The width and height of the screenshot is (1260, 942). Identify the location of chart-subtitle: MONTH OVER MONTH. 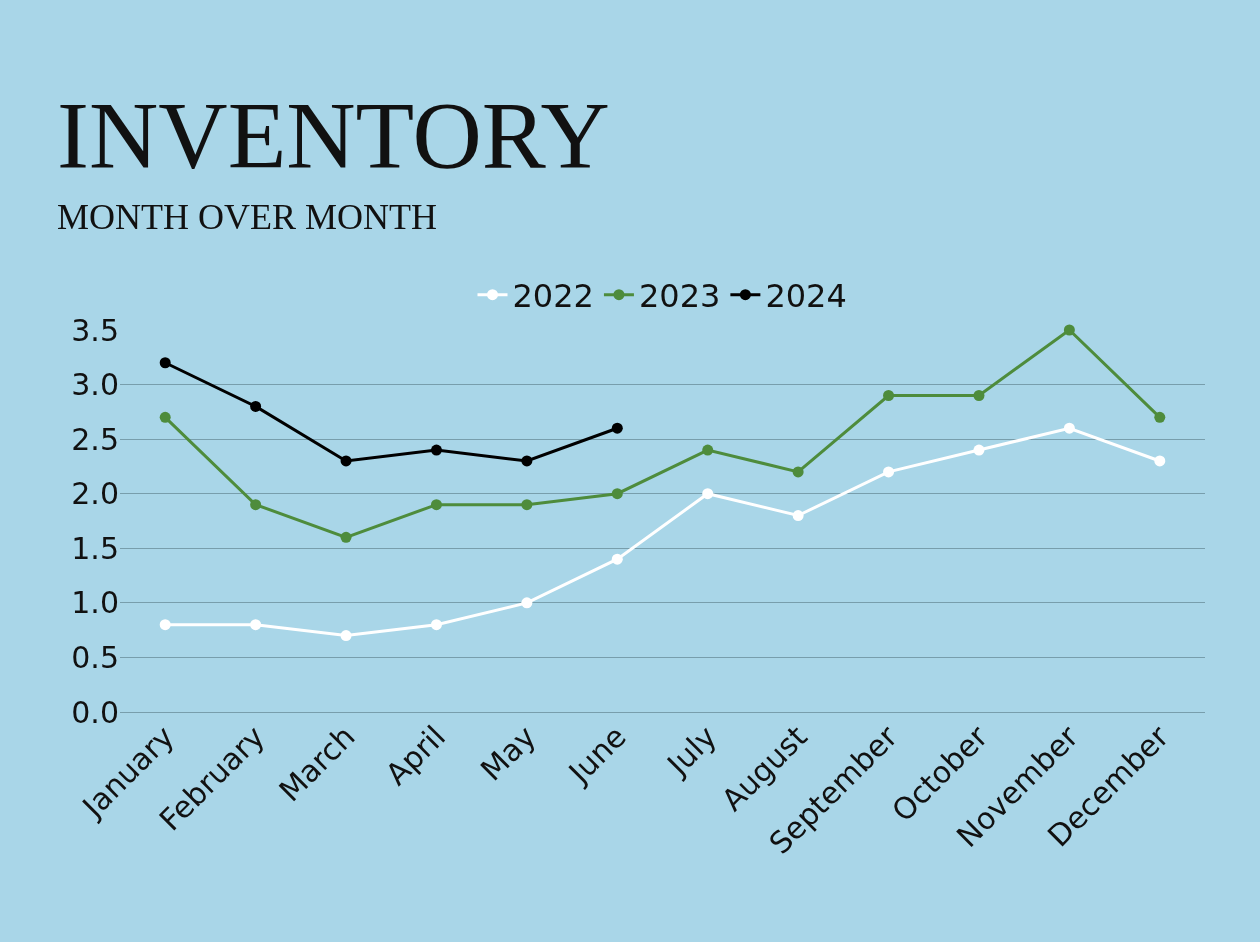
(247, 217).